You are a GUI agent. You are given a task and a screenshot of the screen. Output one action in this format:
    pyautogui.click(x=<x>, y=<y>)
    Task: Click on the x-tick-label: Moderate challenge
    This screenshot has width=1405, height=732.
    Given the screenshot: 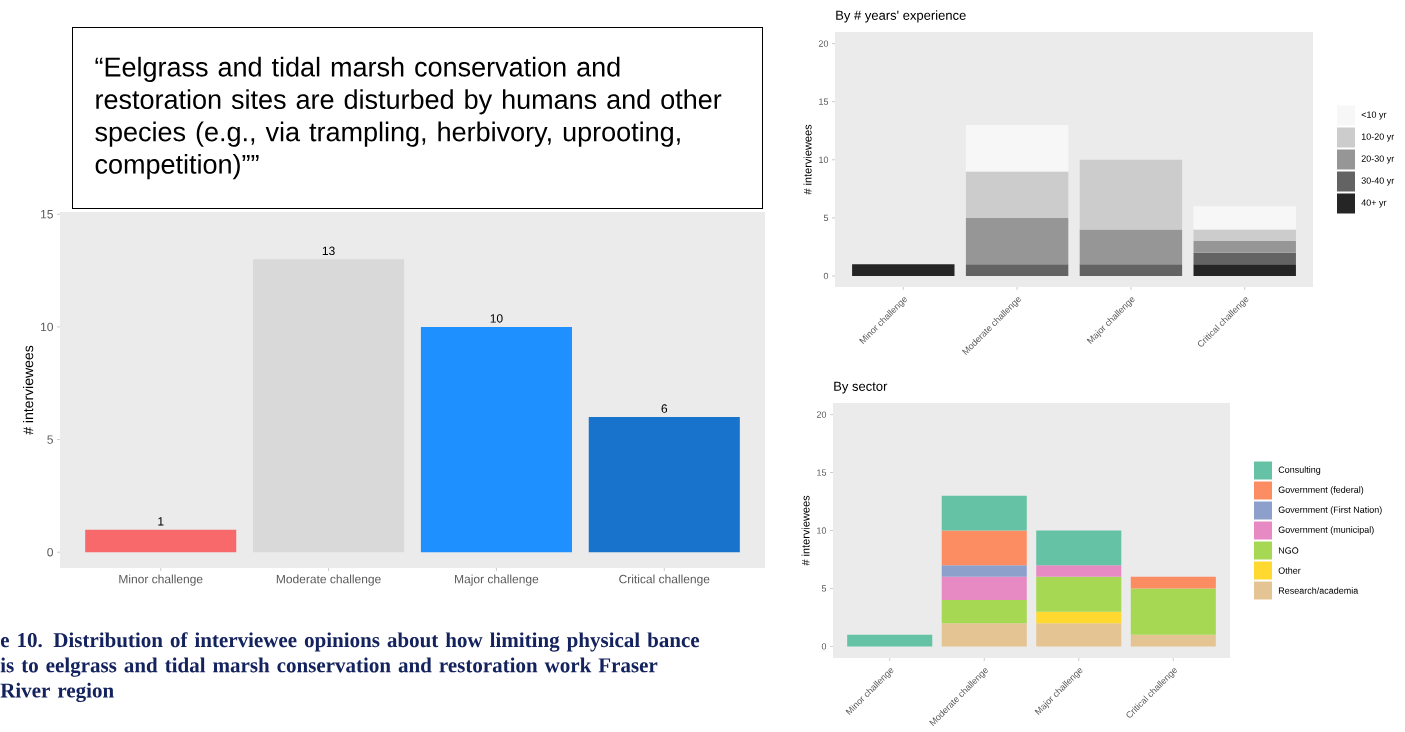 What is the action you would take?
    pyautogui.click(x=328, y=580)
    